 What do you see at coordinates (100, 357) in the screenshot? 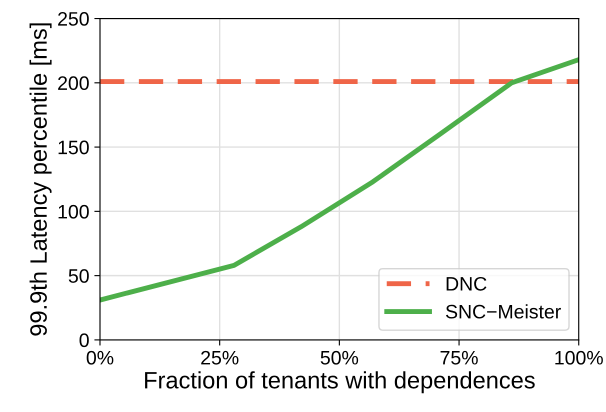
I see `x-tick-label: 0%` at bounding box center [100, 357].